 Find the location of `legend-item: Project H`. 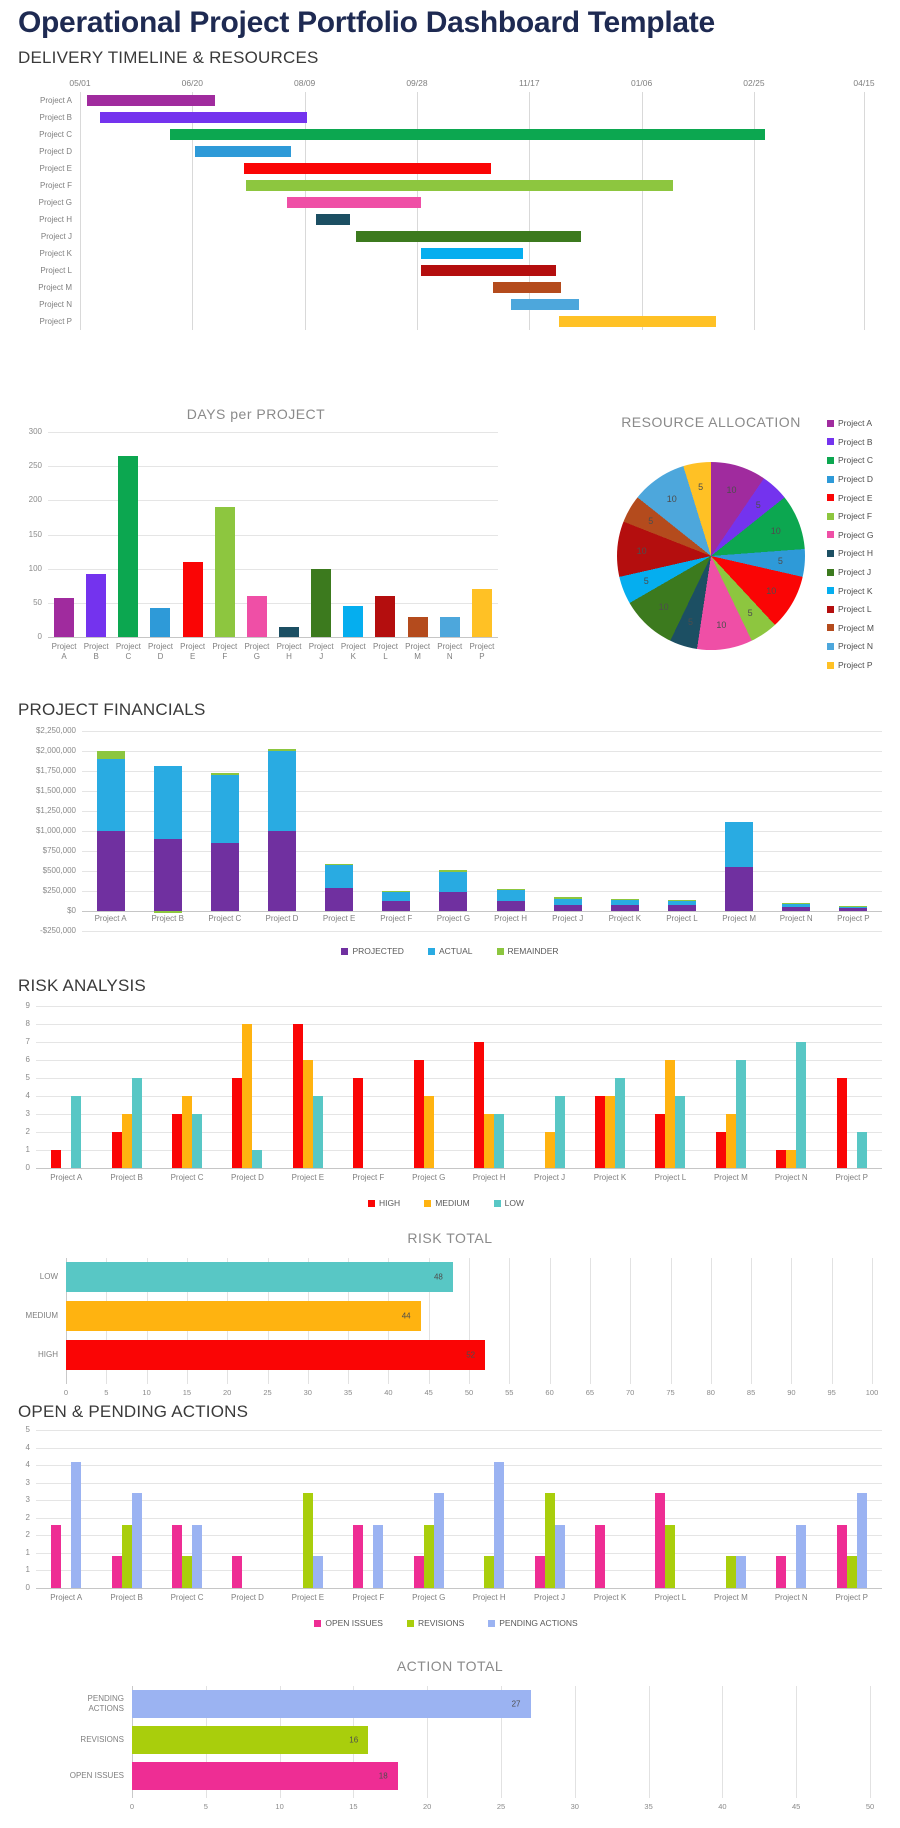

legend-item: Project H is located at coordinates (850, 553).